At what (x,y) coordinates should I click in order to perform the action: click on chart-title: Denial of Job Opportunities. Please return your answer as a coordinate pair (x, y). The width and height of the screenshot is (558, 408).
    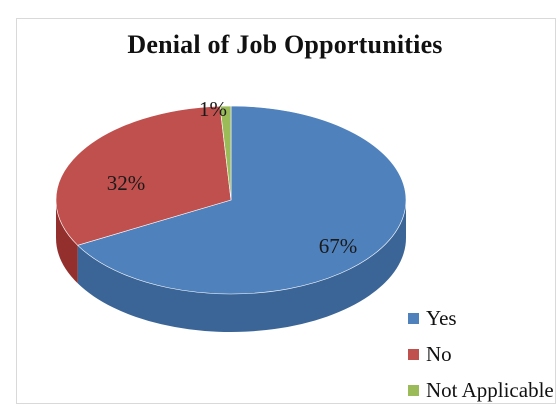
    Looking at the image, I should click on (285, 44).